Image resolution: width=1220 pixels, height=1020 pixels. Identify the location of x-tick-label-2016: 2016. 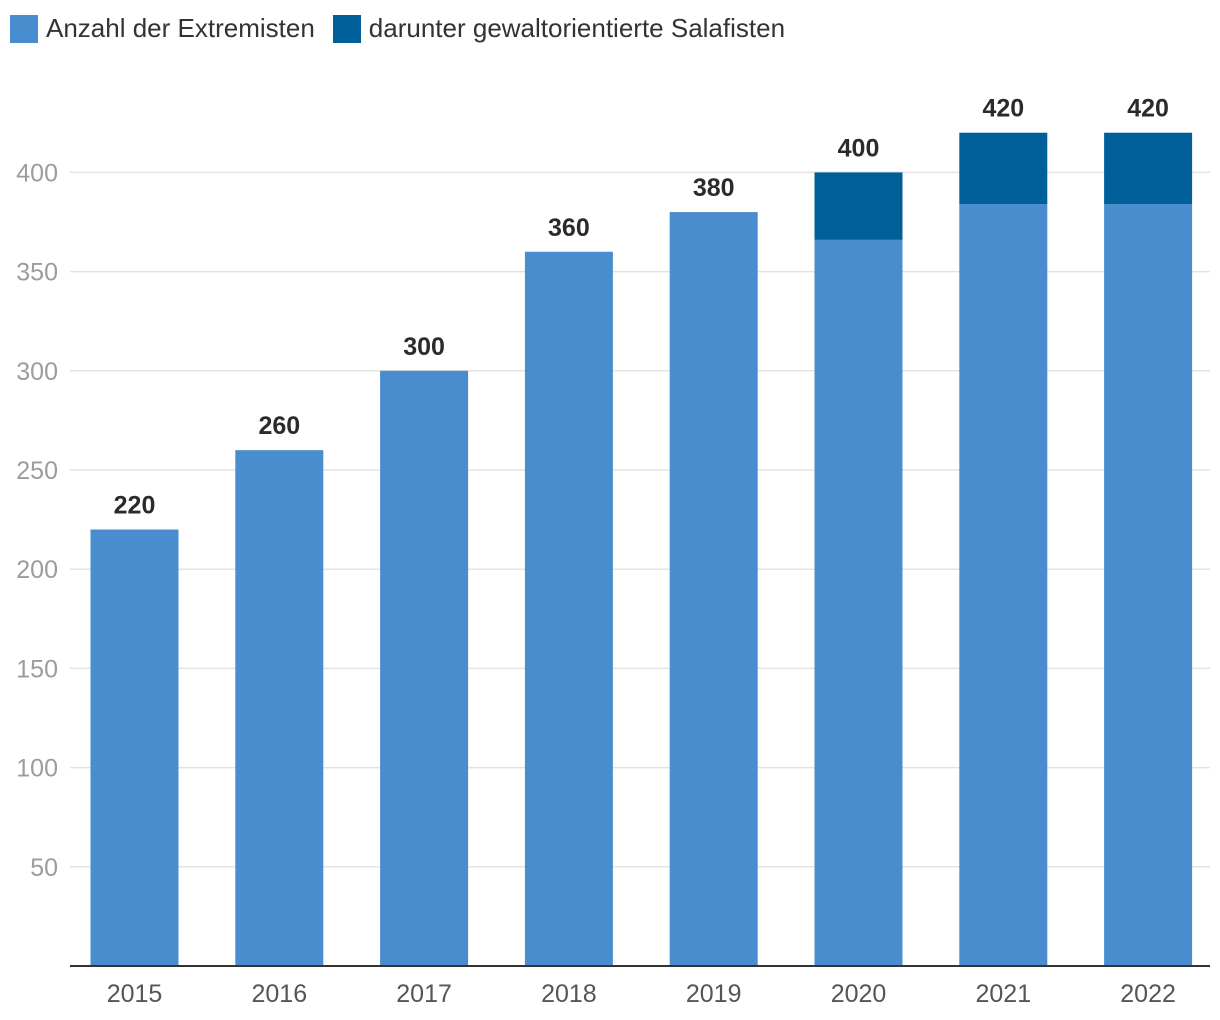
(279, 994).